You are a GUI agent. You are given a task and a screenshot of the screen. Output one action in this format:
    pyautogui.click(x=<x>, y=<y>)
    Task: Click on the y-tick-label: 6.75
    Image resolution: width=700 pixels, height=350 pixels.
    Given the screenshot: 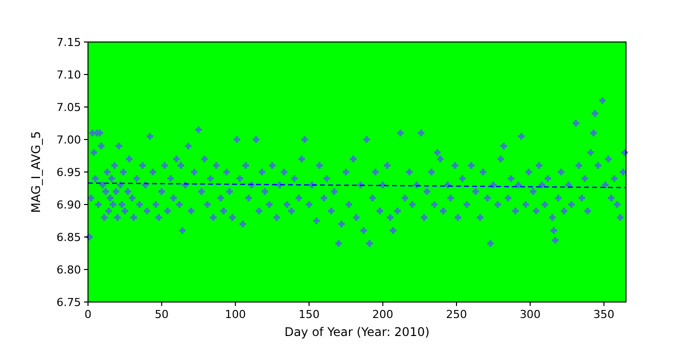 What is the action you would take?
    pyautogui.click(x=68, y=302)
    